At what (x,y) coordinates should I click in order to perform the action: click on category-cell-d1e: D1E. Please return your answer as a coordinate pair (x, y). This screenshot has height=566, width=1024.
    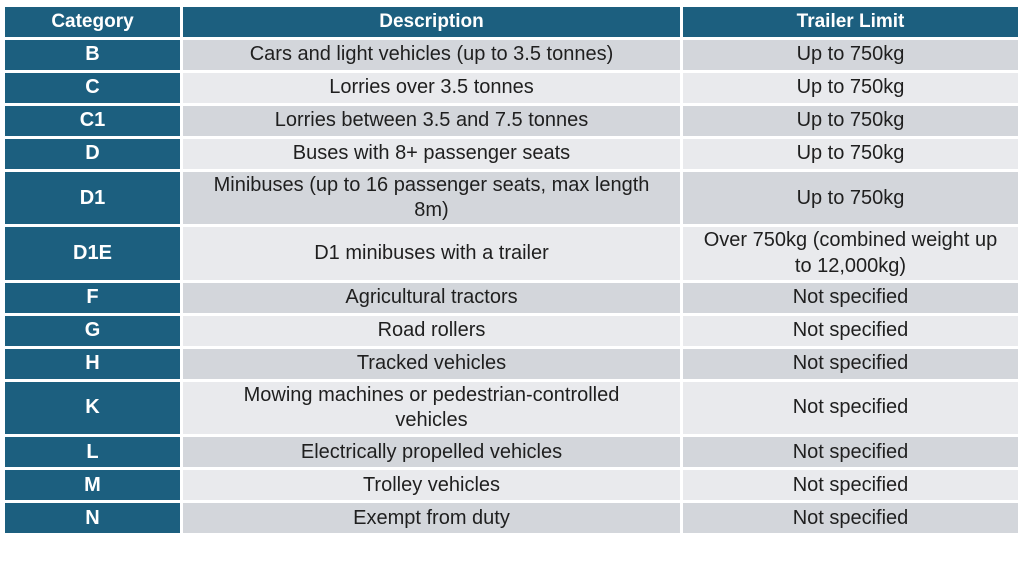
    Looking at the image, I should click on (92, 253).